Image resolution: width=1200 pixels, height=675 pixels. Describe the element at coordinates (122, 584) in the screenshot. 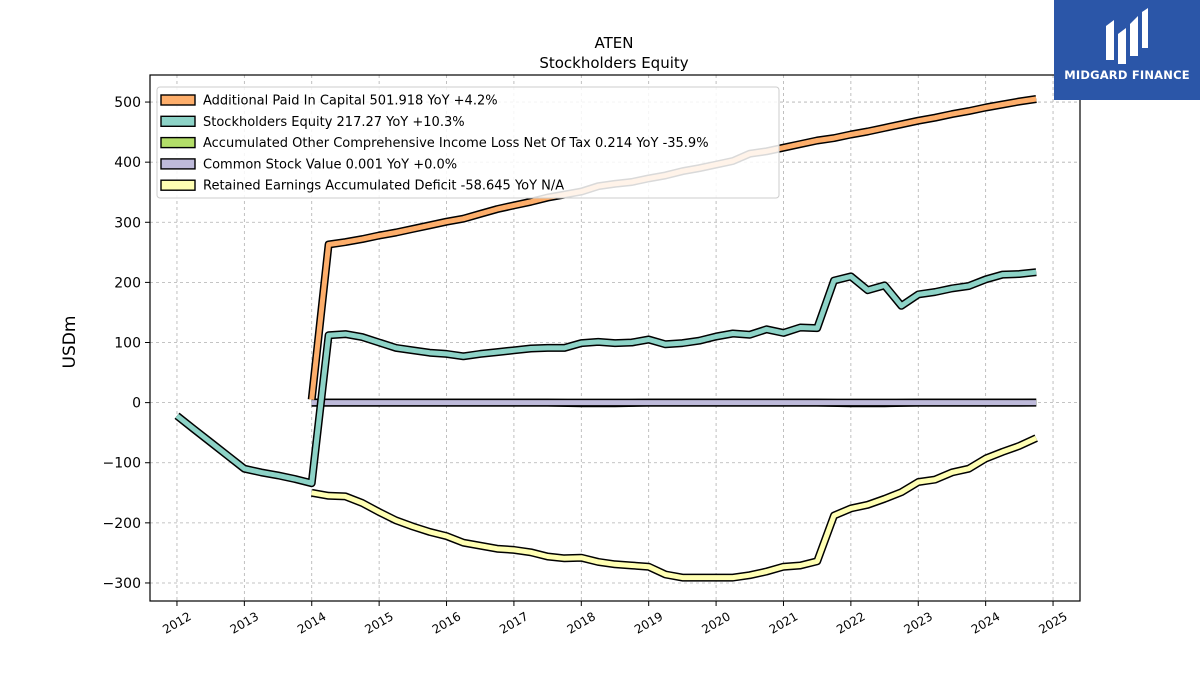

I see `y-tick-label: −300` at that location.